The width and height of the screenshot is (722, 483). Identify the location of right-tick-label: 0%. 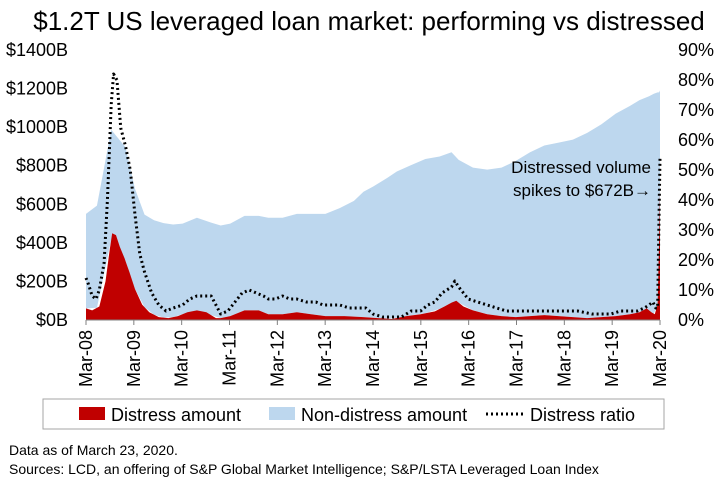
(691, 320).